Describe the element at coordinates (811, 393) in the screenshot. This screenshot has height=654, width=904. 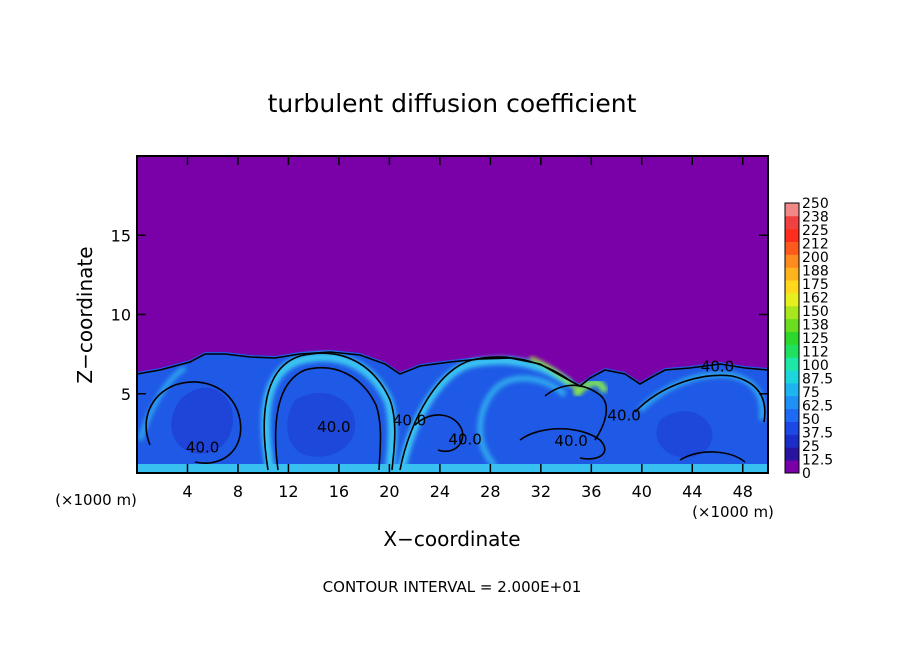
I see `colorbar-label: 75` at that location.